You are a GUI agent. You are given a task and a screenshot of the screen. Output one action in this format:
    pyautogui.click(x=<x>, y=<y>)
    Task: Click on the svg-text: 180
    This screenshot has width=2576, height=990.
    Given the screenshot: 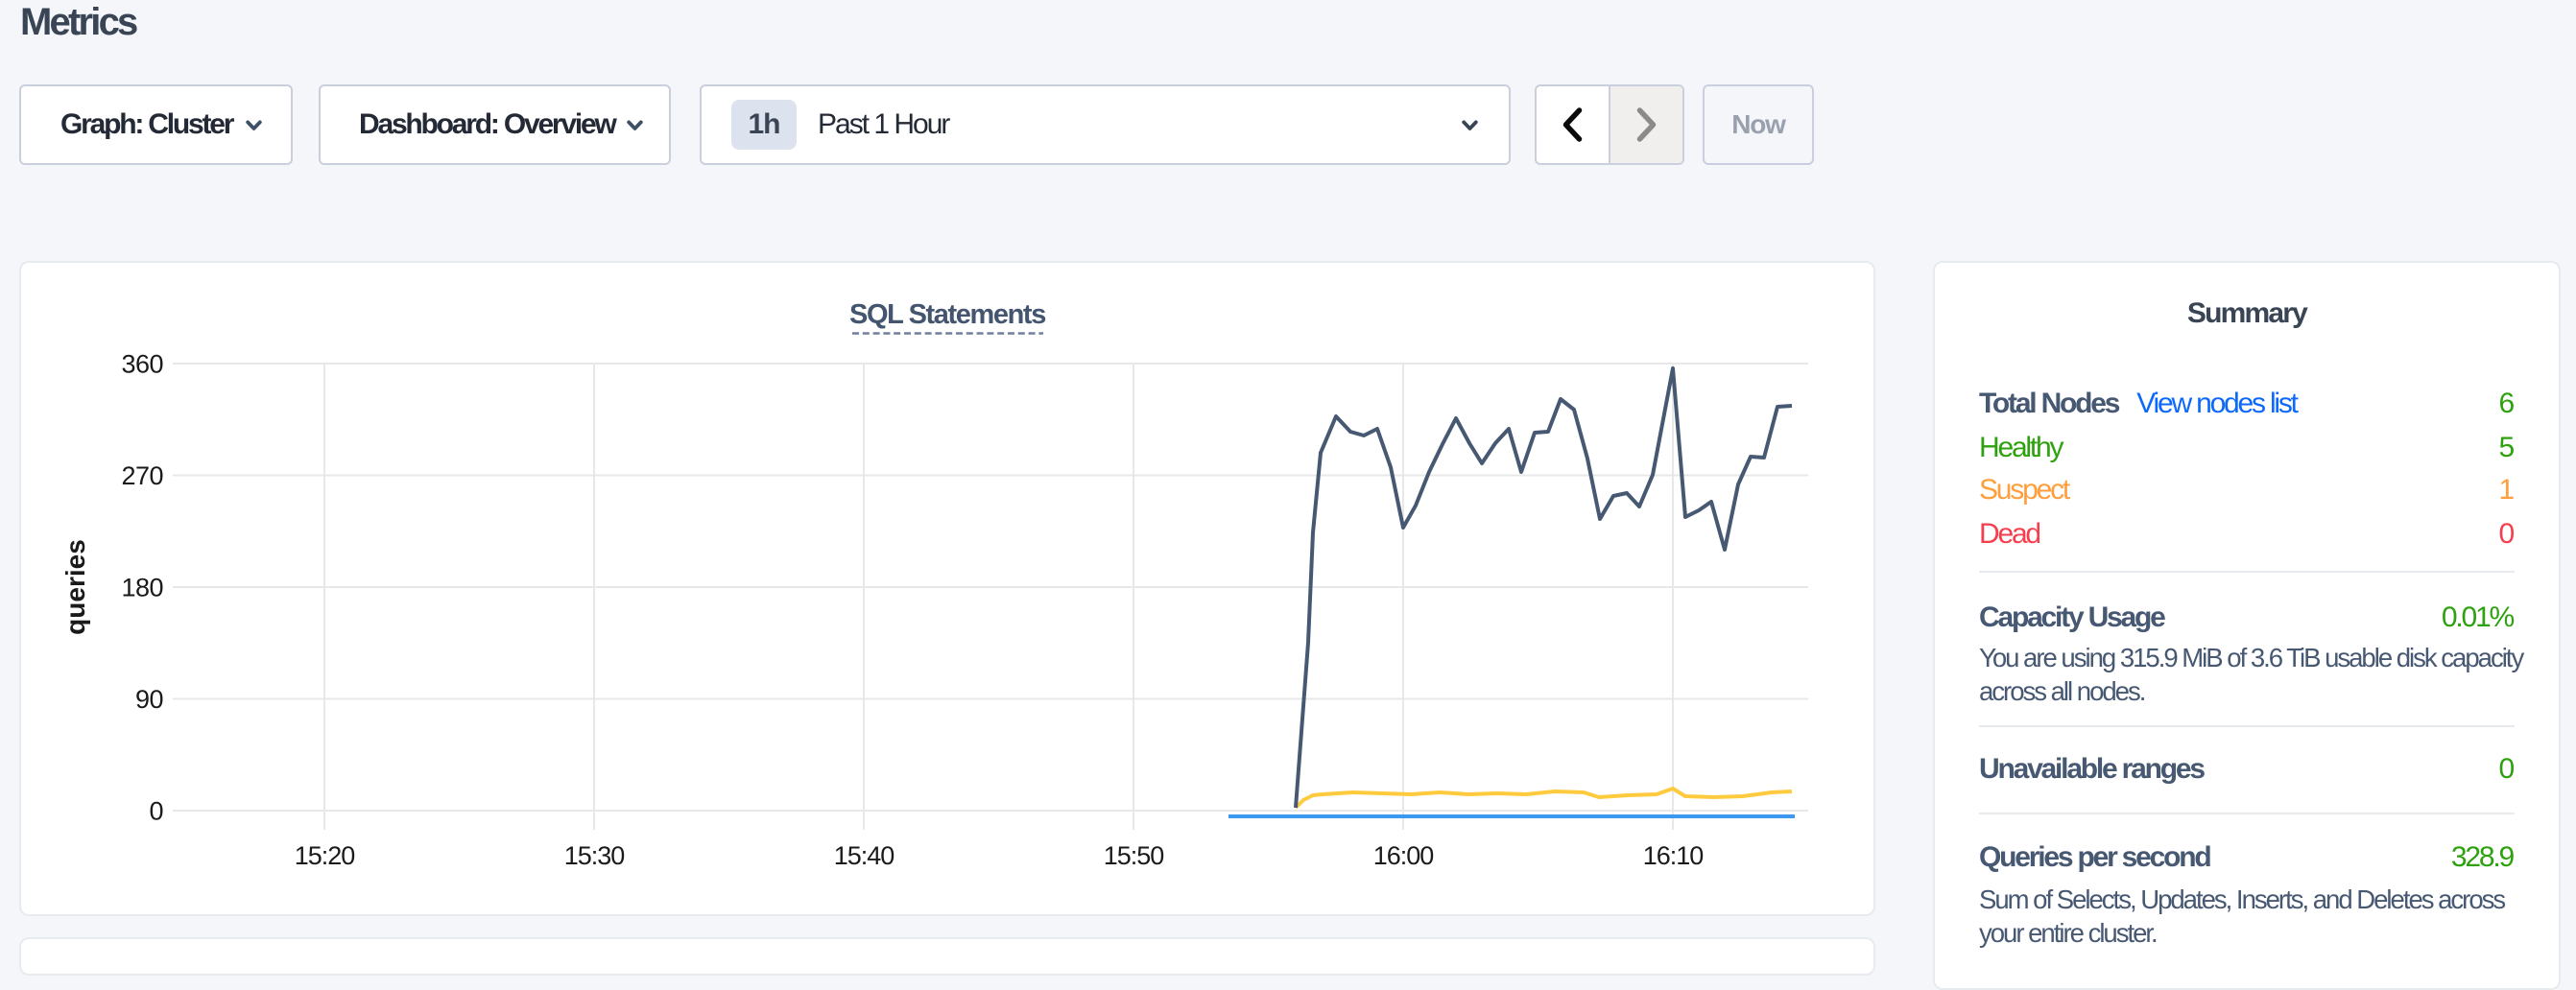 What is the action you would take?
    pyautogui.click(x=142, y=588)
    